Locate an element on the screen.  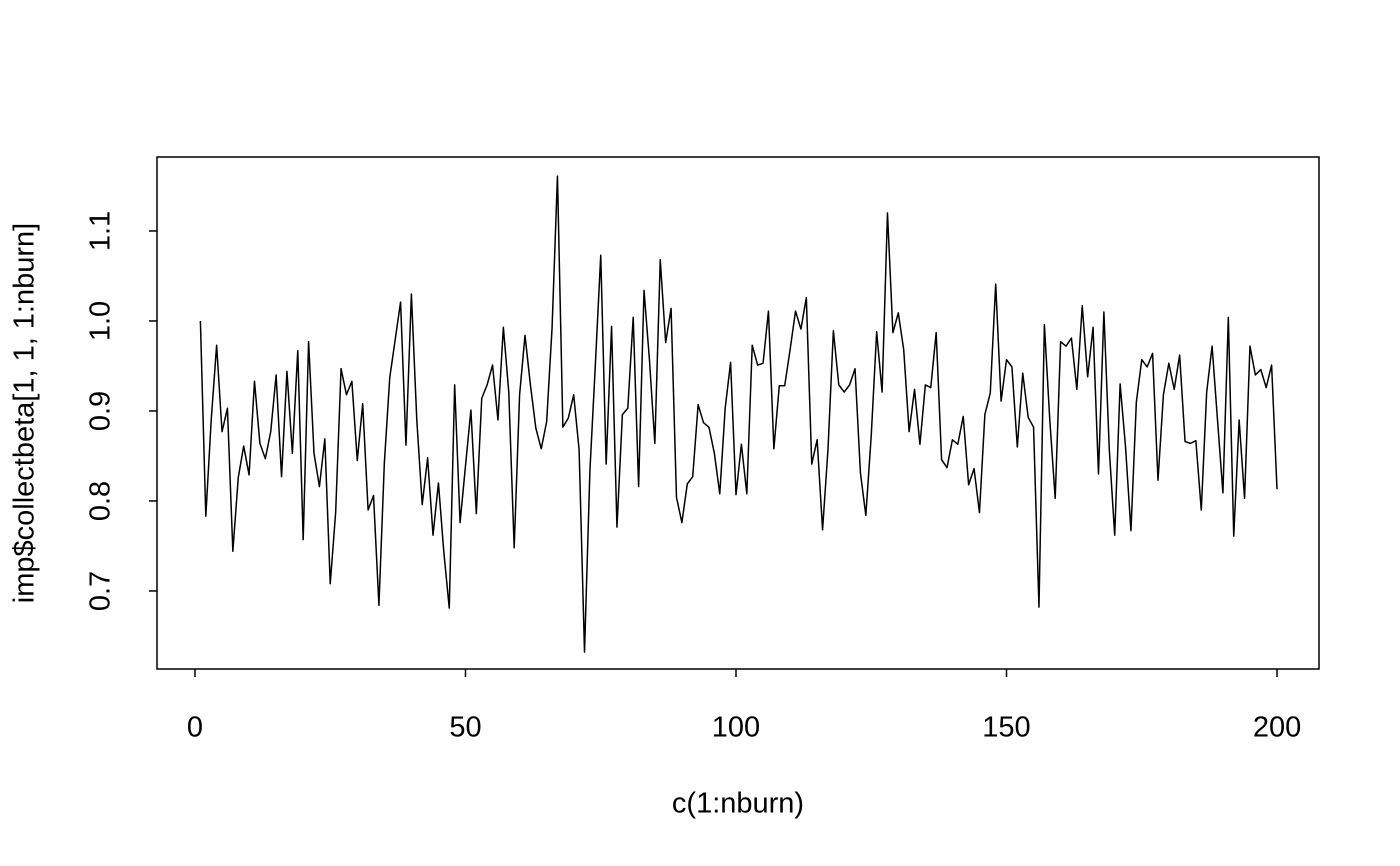
x-tick-label: 50 is located at coordinates (465, 728).